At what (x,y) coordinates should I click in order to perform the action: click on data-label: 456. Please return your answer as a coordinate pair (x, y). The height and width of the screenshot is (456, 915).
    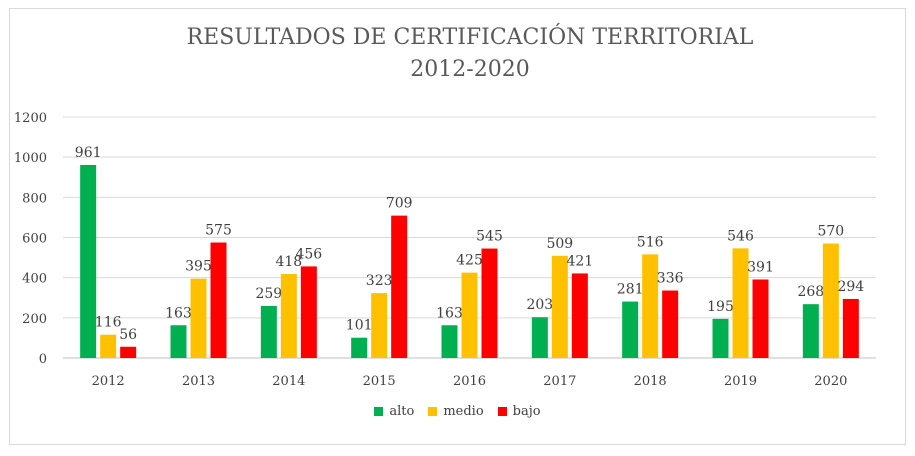
    Looking at the image, I should click on (308, 254).